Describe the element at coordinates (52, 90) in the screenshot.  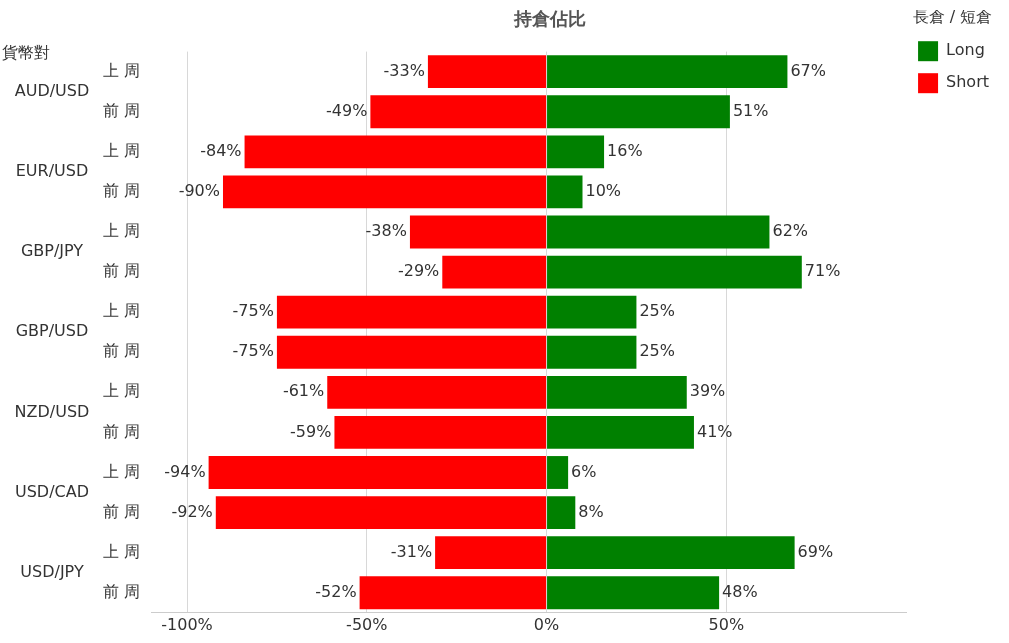
I see `text: AUD/USD` at that location.